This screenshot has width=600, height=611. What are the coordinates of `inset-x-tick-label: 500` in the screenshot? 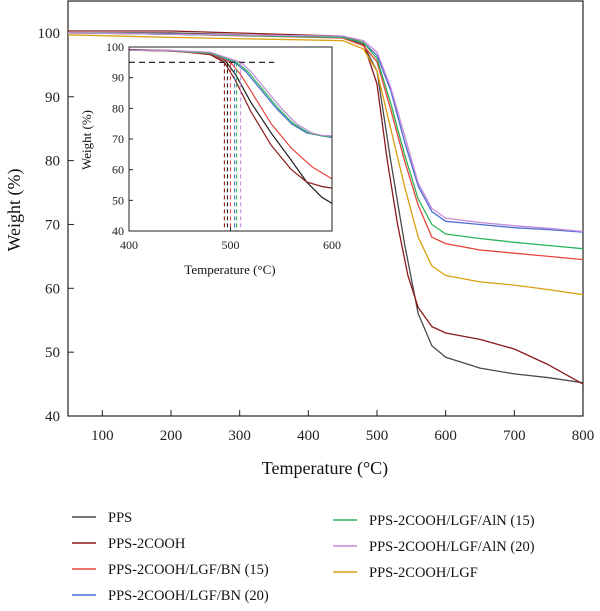 It's located at (231, 245).